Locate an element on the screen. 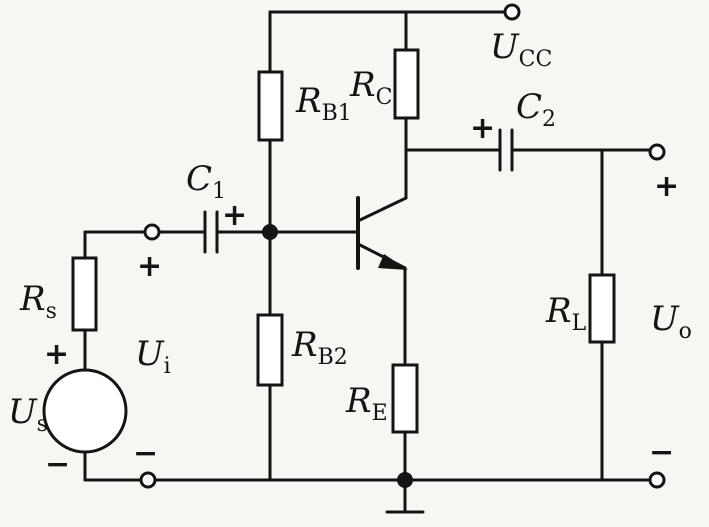  resistor-rb2 is located at coordinates (270, 350).